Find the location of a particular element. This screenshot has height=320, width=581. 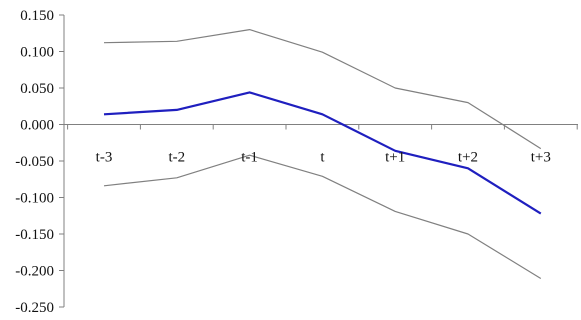

y-tick-label: -0.100 is located at coordinates (34, 199).